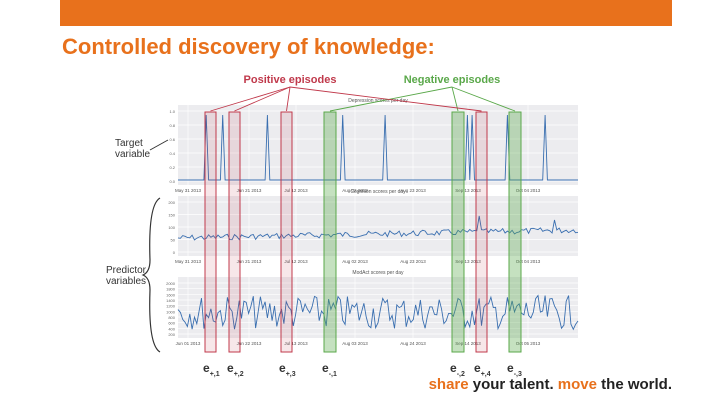 The height and width of the screenshot is (405, 720). I want to click on y-tick-label: 400, so click(171, 328).